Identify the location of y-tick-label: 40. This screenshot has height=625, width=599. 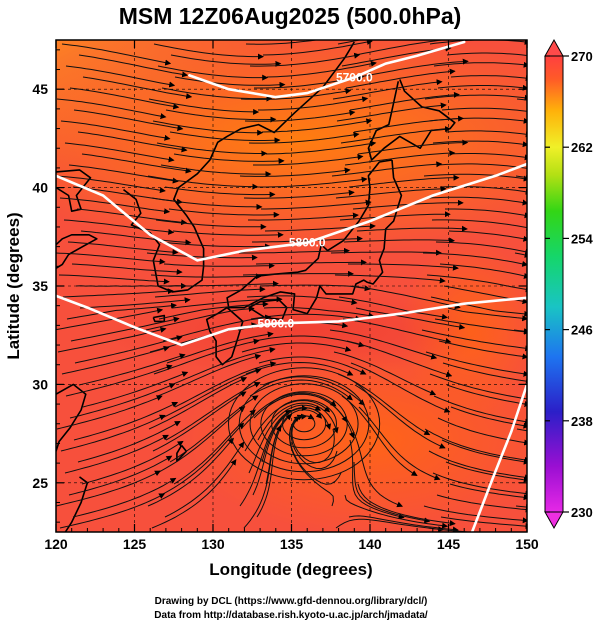
(40, 188).